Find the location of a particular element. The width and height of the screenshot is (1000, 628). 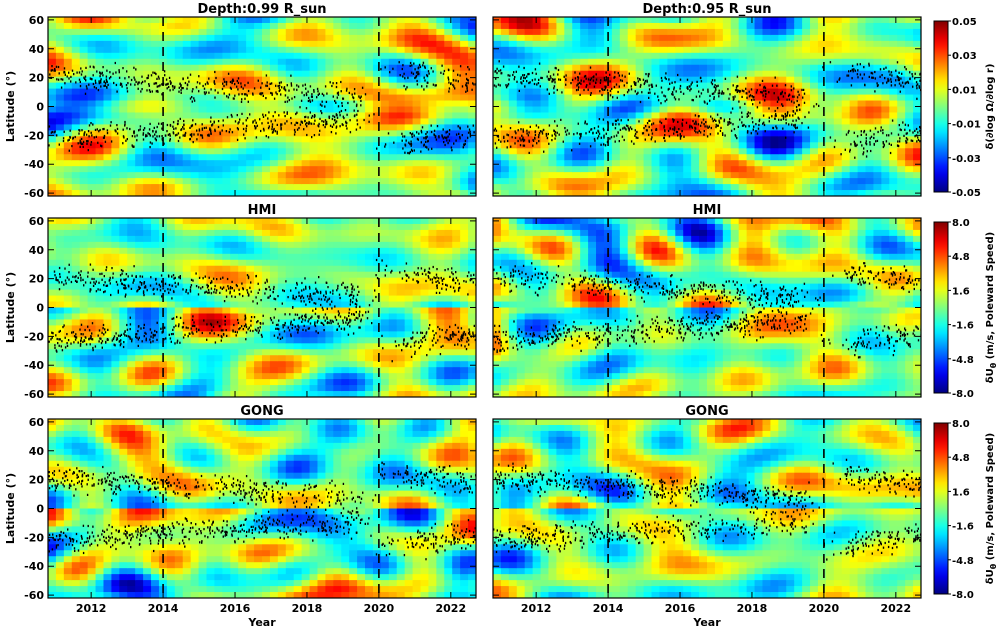

colorbar-tick-label: -0.03 is located at coordinates (966, 159).